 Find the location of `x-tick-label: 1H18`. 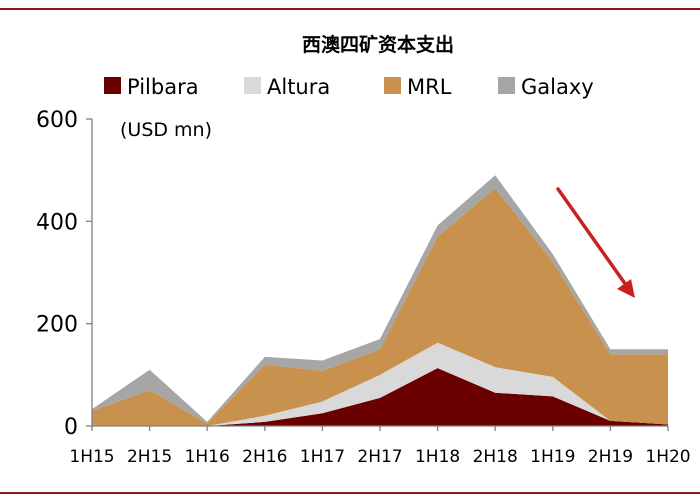

x-tick-label: 1H18 is located at coordinates (437, 457).